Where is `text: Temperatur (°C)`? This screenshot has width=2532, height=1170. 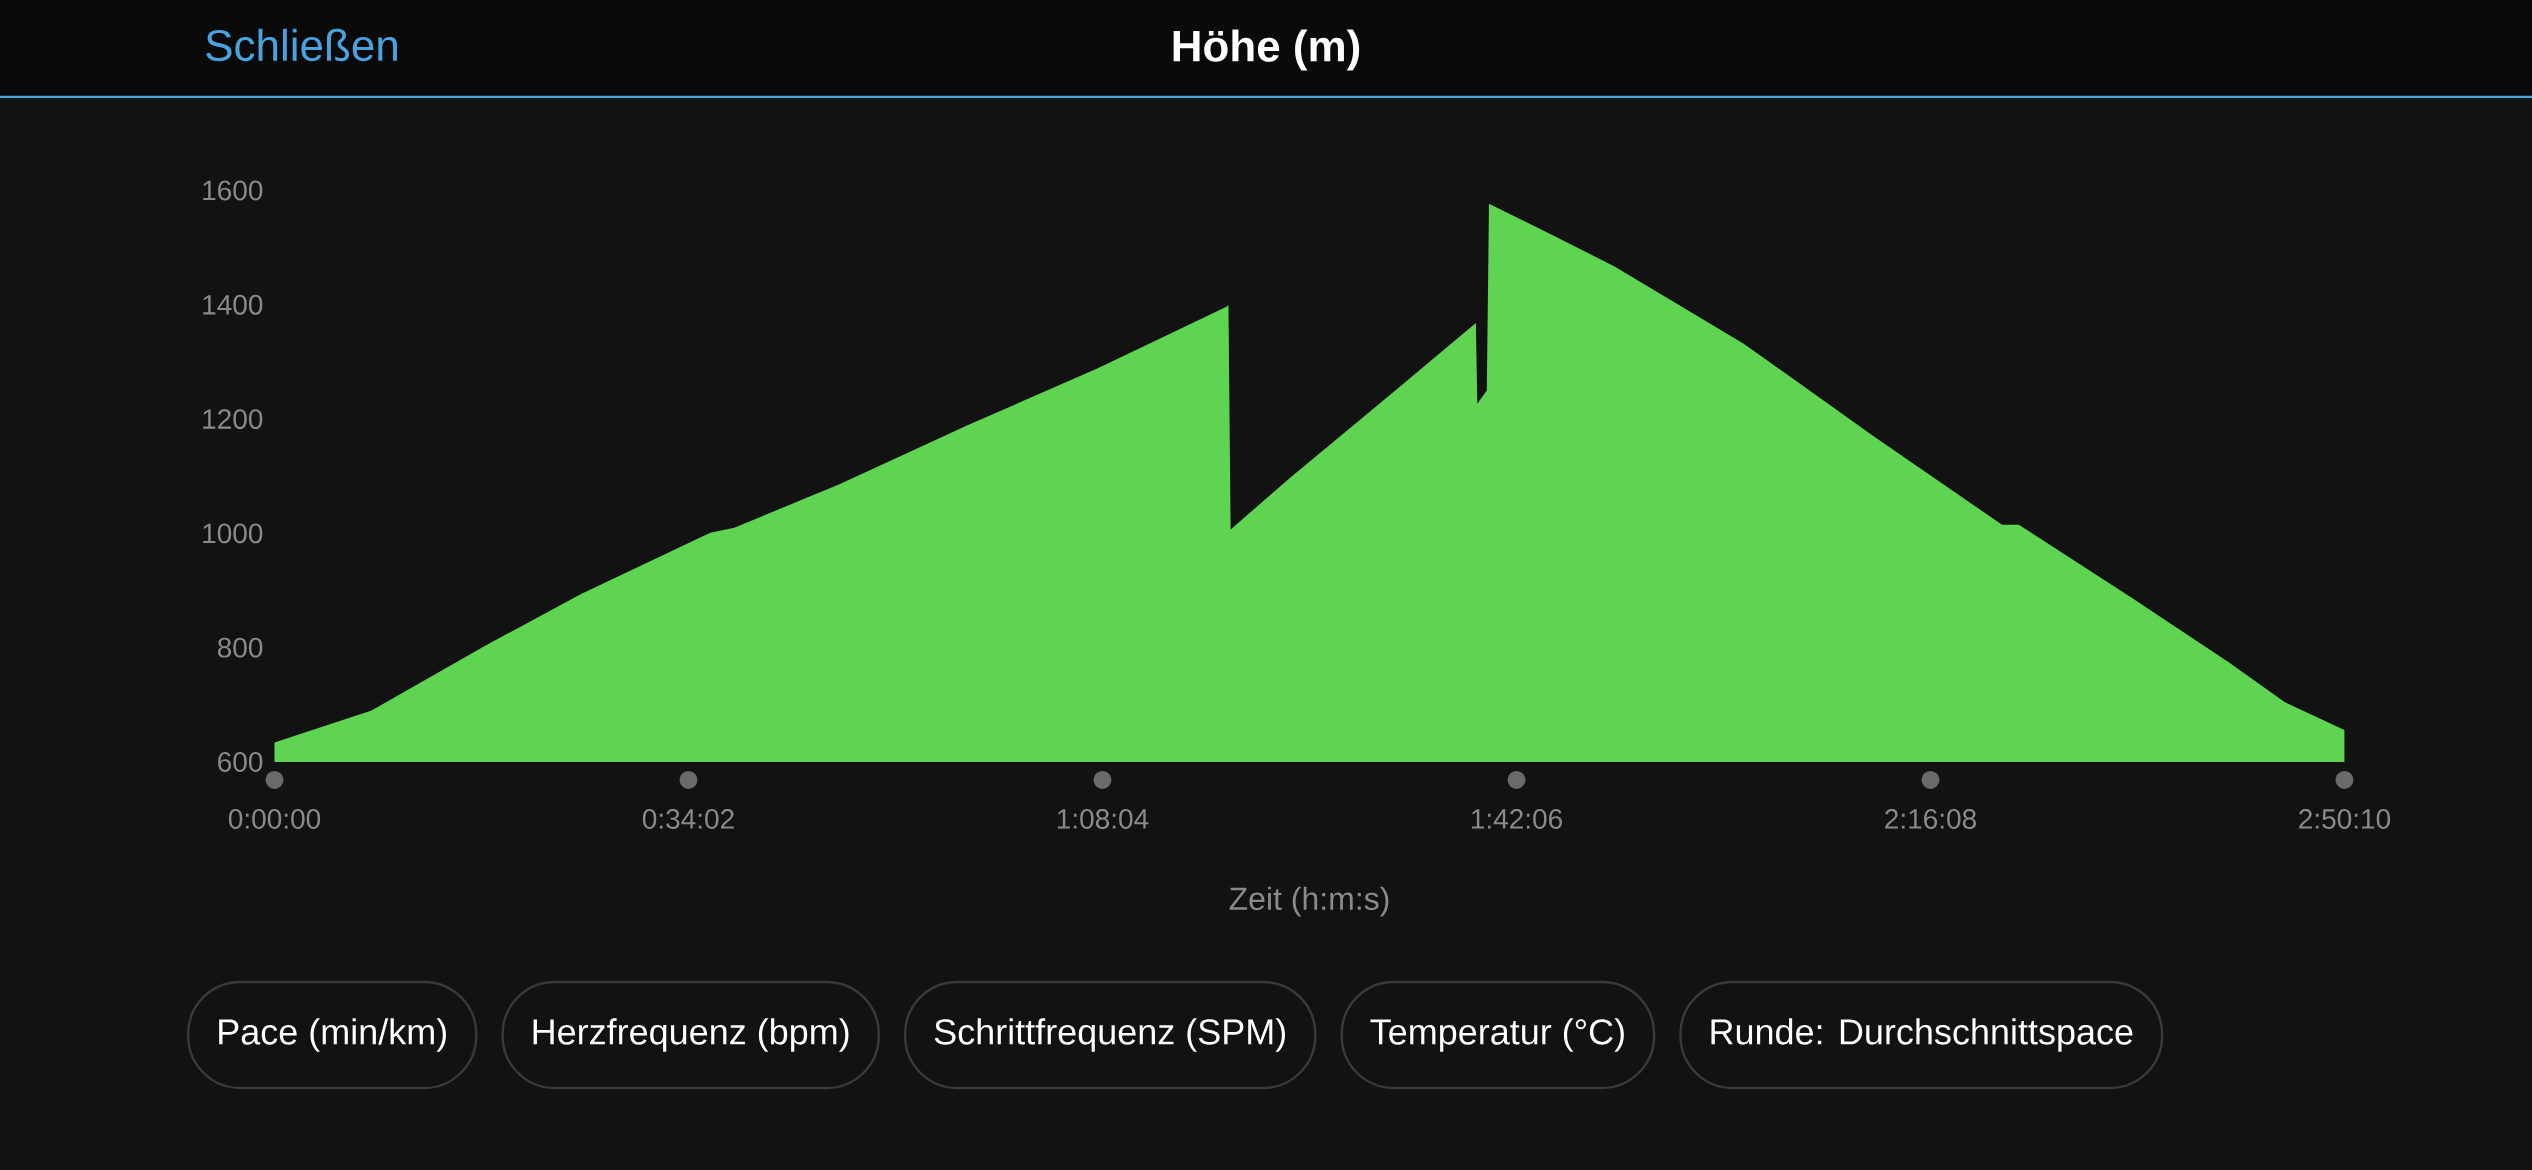 text: Temperatur (°C) is located at coordinates (1497, 1035).